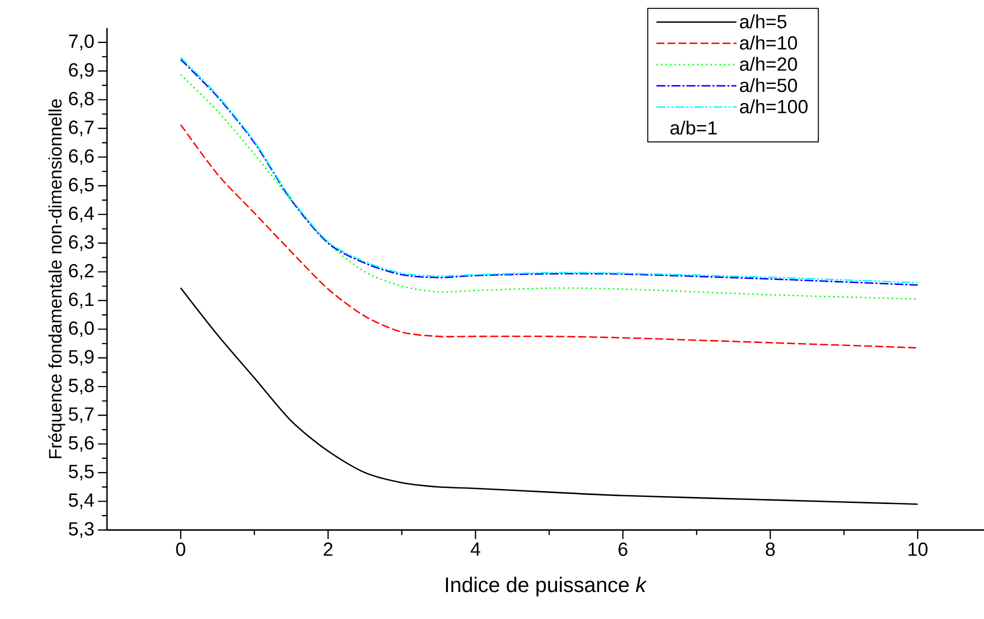 Image resolution: width=984 pixels, height=619 pixels. Describe the element at coordinates (769, 43) in the screenshot. I see `legend-label: a/h=10` at that location.